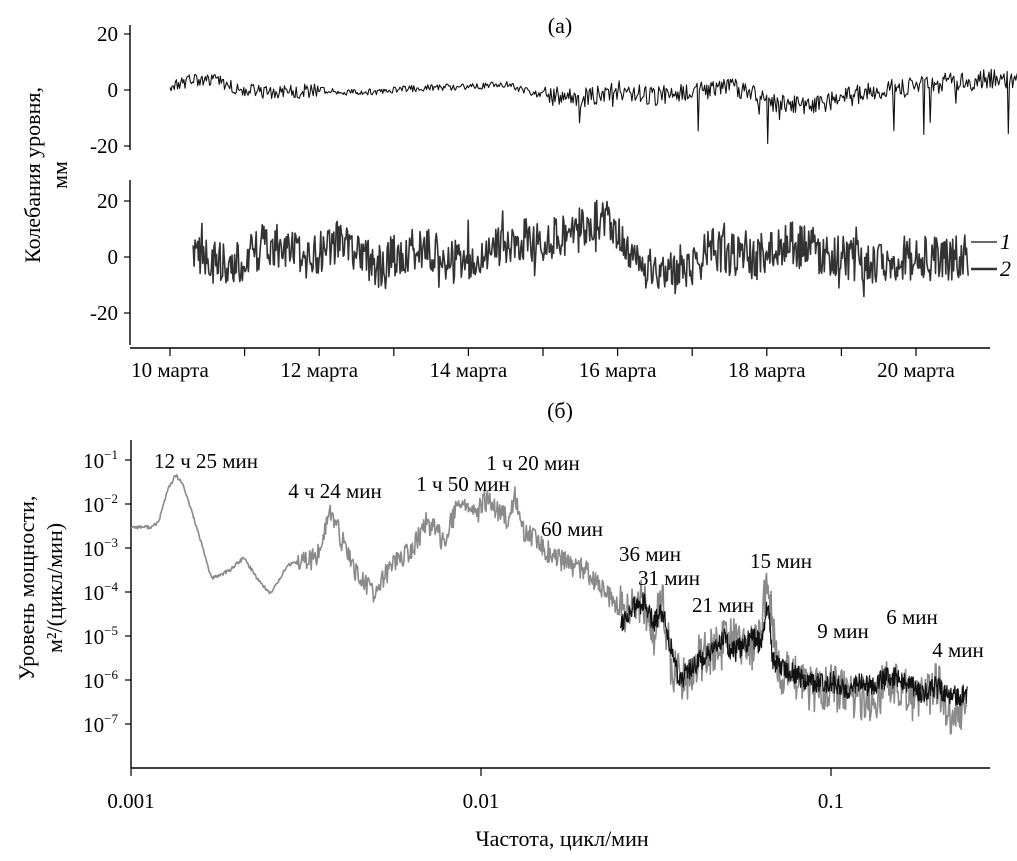  Describe the element at coordinates (26, 588) in the screenshot. I see `panel-b-y-axis-title-line-1: Уровень мощности,` at that location.